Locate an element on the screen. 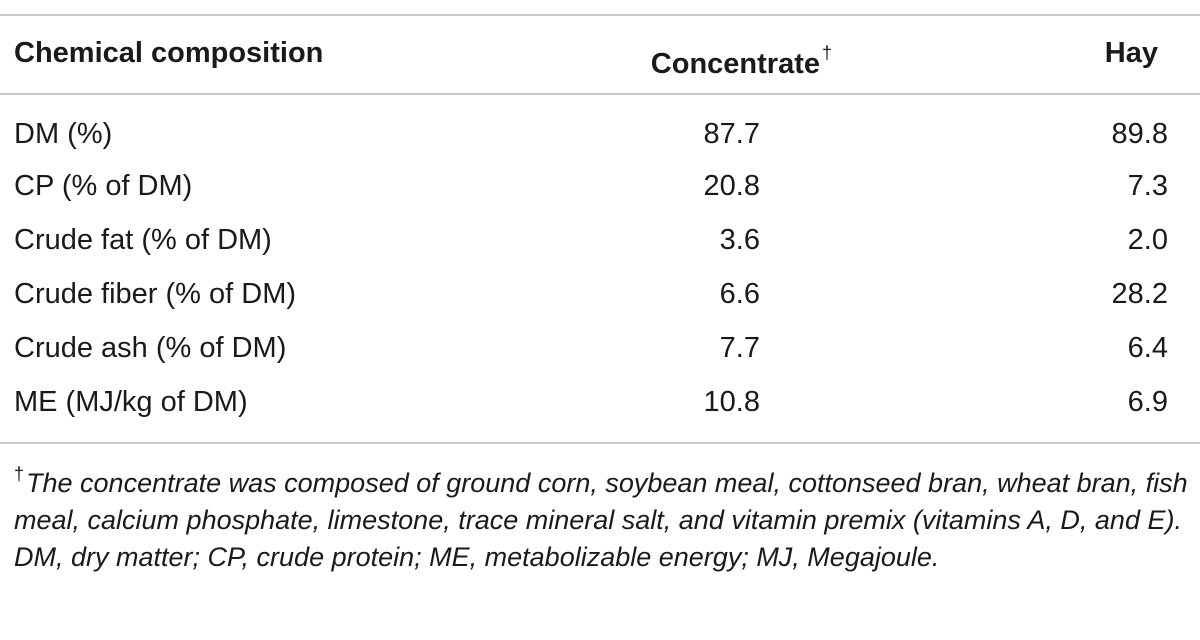 The width and height of the screenshot is (1200, 640). hay-value: 7.3 is located at coordinates (1147, 186).